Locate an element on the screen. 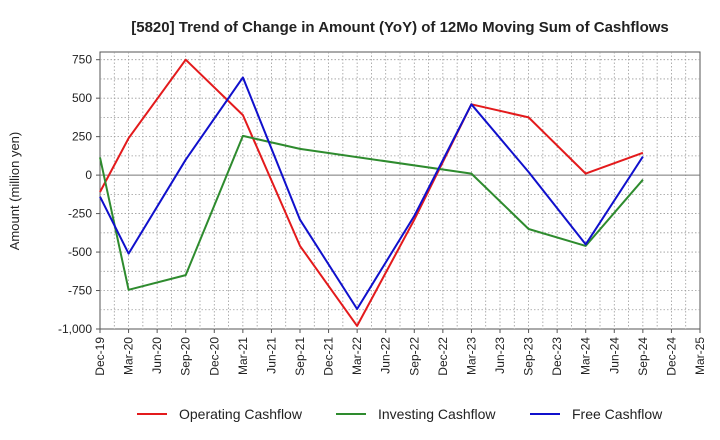 Image resolution: width=720 pixels, height=440 pixels. x-tick-label: Sep-24 is located at coordinates (643, 356).